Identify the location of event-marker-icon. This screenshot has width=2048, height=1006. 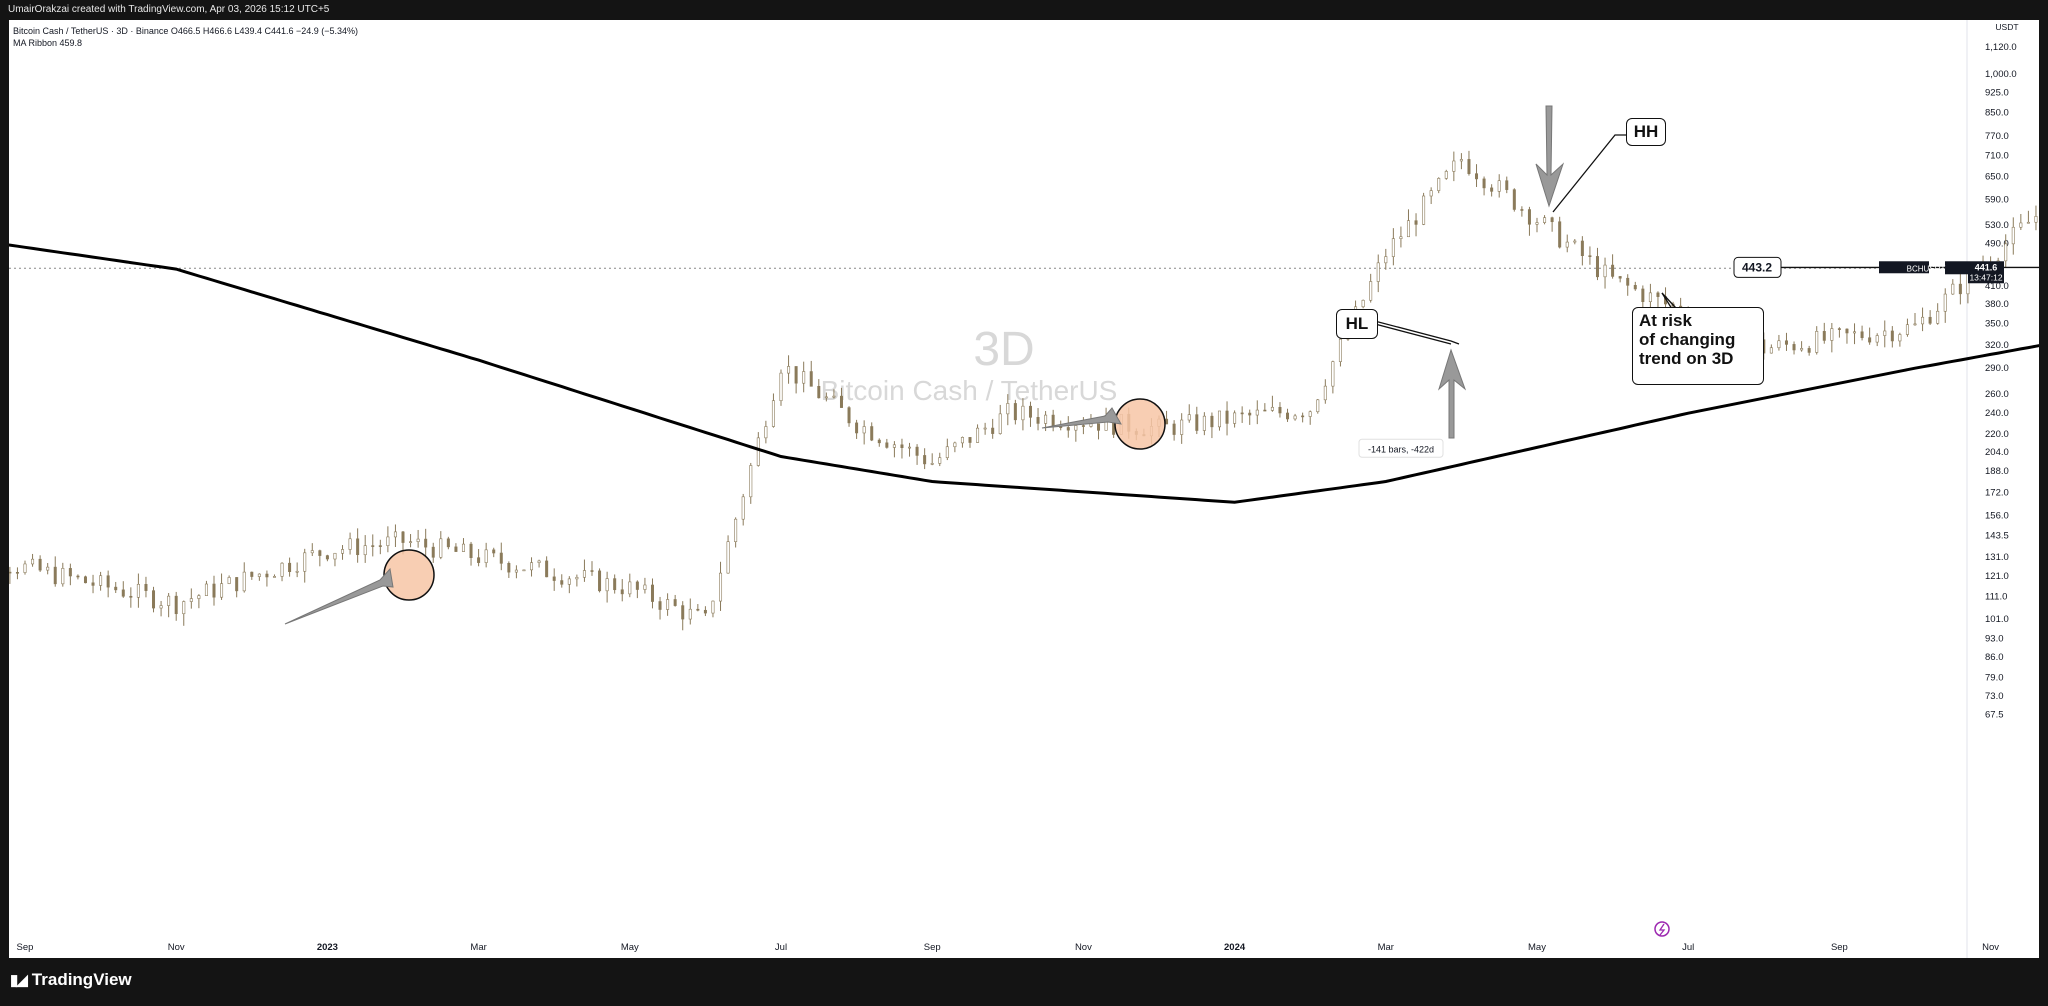
(1662, 929).